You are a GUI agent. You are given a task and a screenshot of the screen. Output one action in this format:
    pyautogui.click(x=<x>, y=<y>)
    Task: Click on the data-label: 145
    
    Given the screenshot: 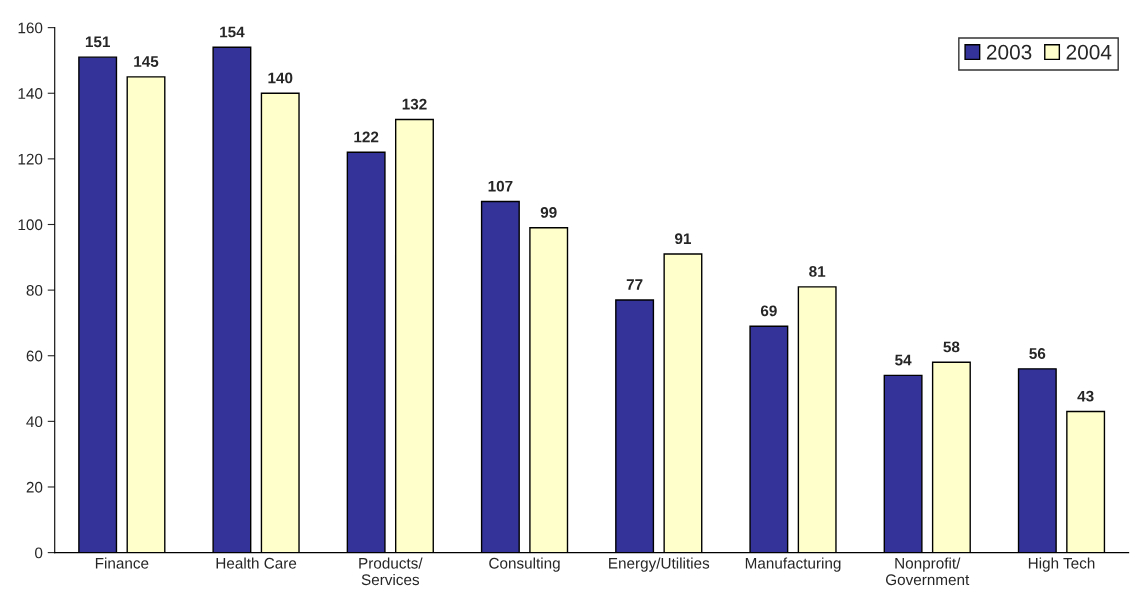 What is the action you would take?
    pyautogui.click(x=146, y=61)
    